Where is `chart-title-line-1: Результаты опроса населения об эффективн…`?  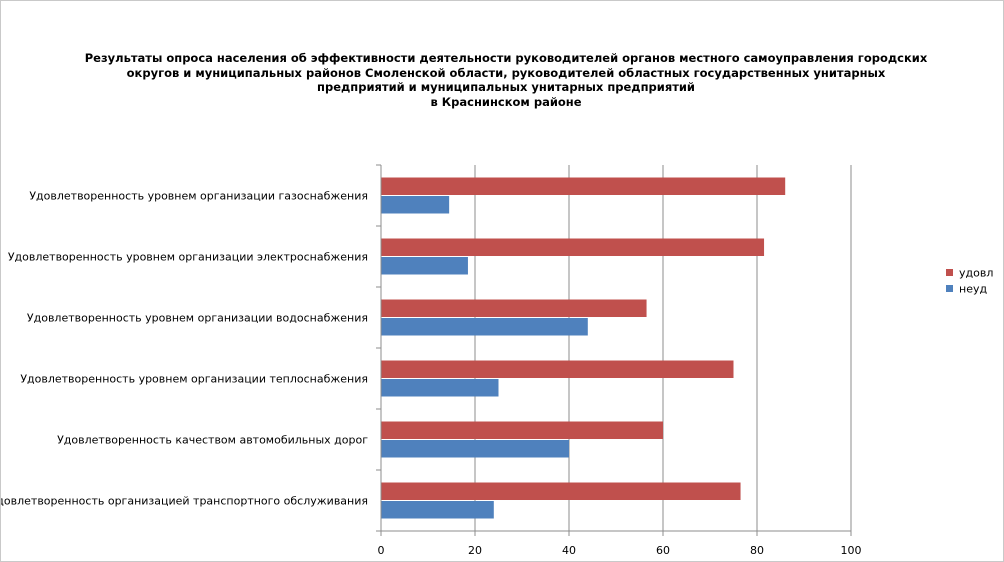
chart-title-line-1: Результаты опроса населения об эффективн… is located at coordinates (506, 58).